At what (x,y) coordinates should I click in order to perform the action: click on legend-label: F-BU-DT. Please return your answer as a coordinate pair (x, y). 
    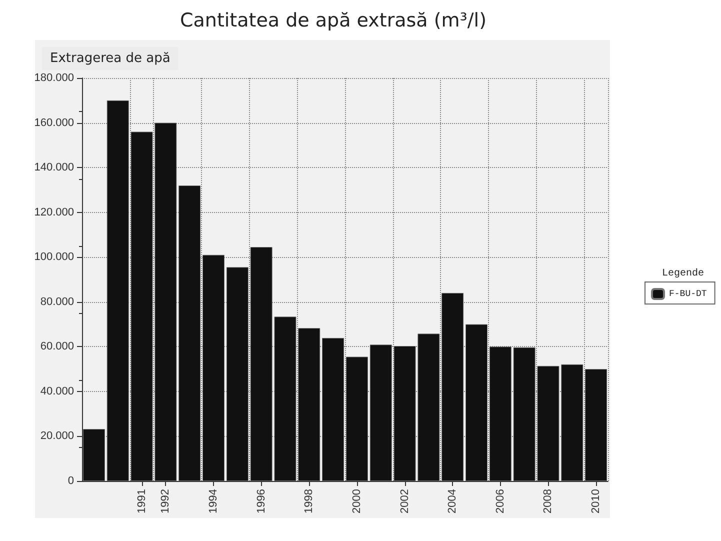
    Looking at the image, I should click on (688, 294).